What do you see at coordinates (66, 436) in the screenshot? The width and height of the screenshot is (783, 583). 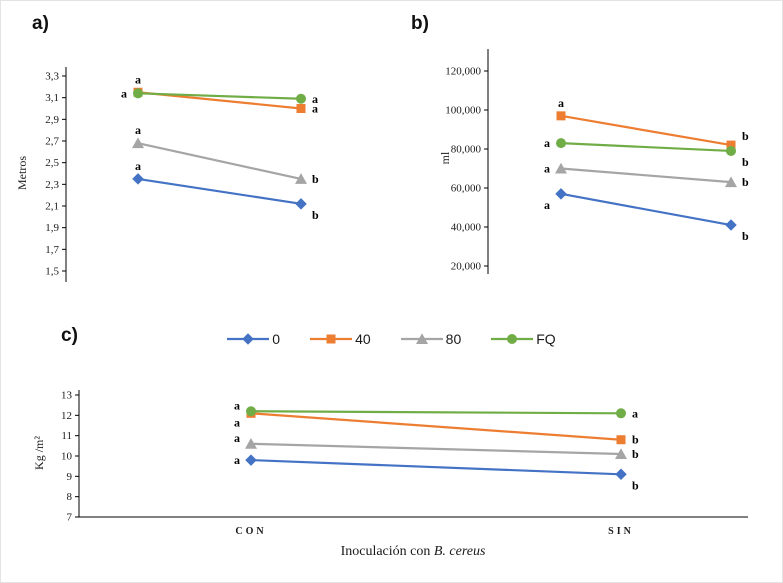 I see `y-tick-label: 11` at bounding box center [66, 436].